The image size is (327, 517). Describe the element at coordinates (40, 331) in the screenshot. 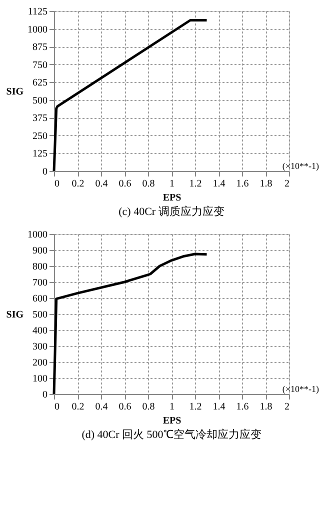

I see `y-tick-label: 400` at that location.